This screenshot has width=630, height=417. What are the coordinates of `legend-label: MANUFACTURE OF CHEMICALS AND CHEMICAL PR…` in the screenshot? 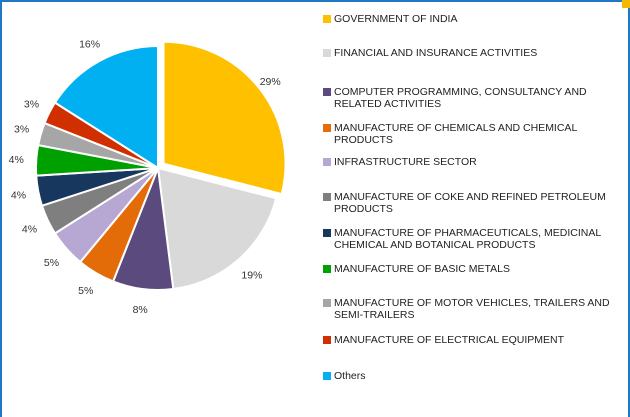 It's located at (455, 134).